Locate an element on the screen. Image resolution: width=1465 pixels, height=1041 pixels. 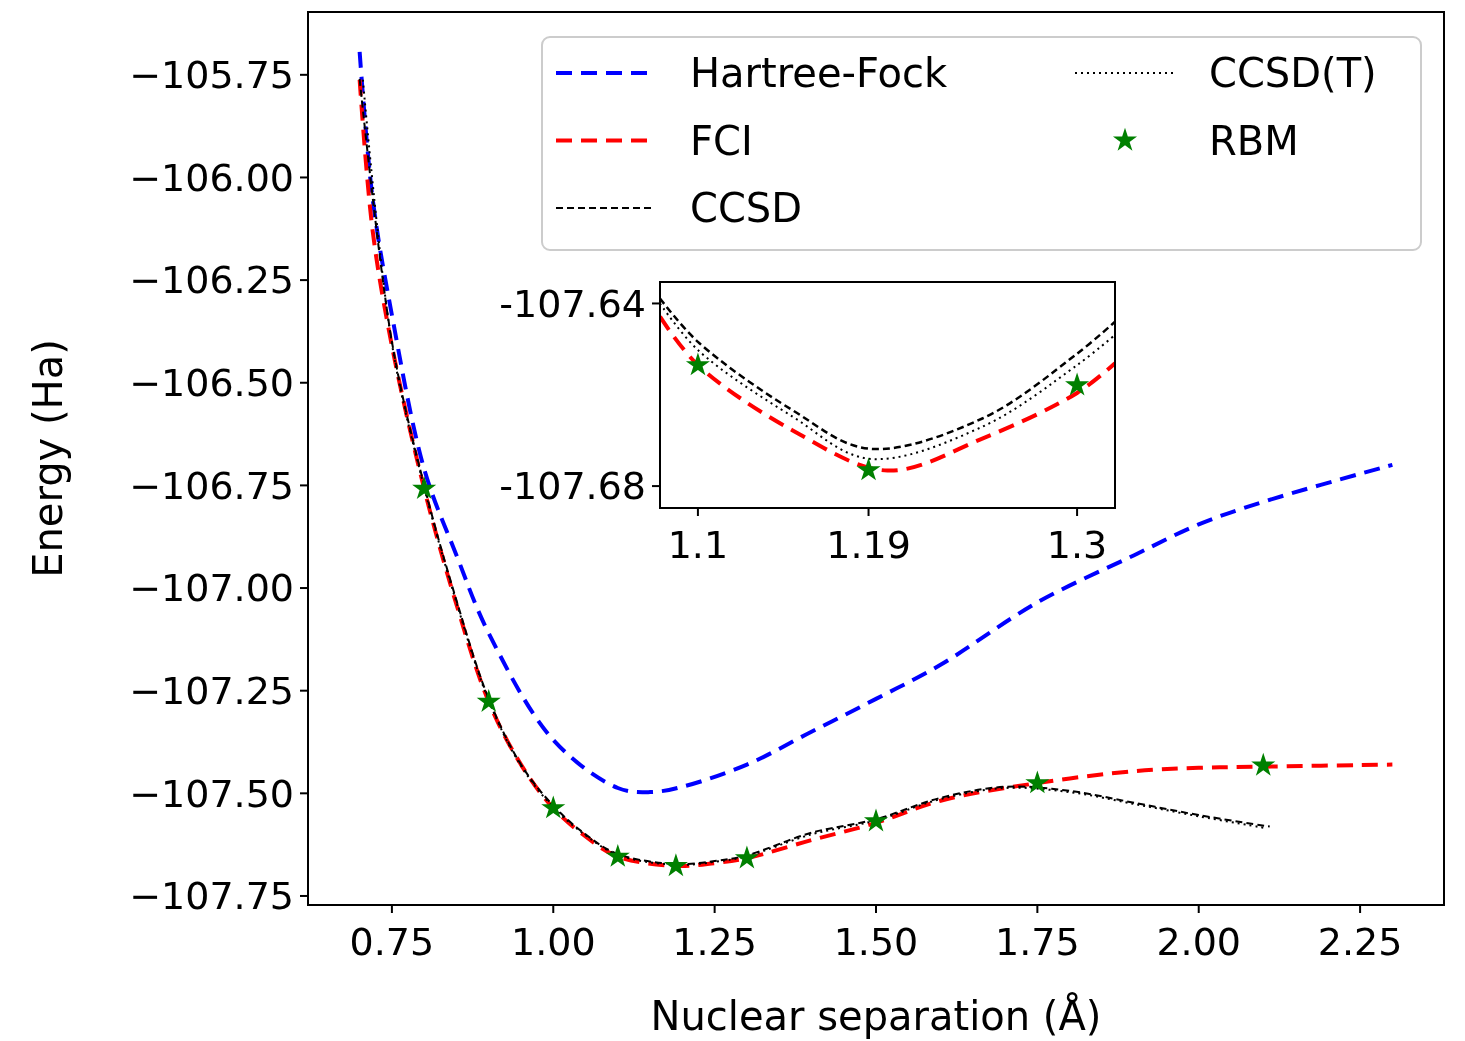
x-tick-label: 1.00 is located at coordinates (553, 942).